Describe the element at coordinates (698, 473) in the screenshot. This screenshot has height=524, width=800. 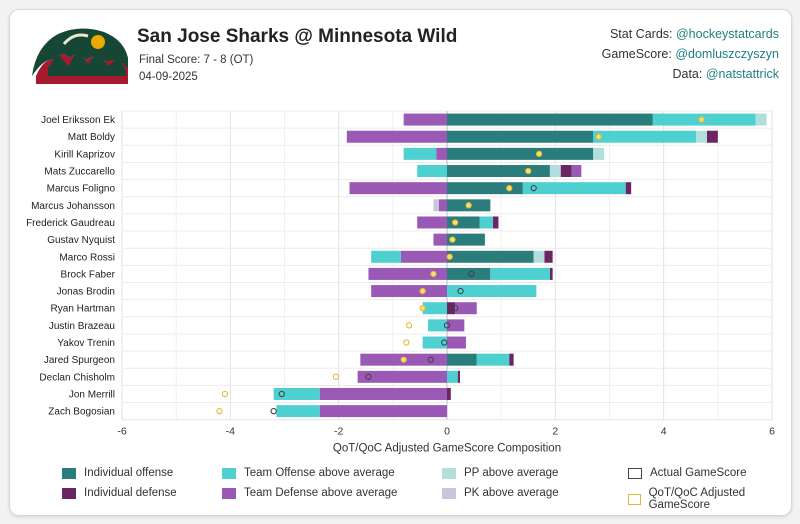
I see `legend-label: Actual GameScore` at that location.